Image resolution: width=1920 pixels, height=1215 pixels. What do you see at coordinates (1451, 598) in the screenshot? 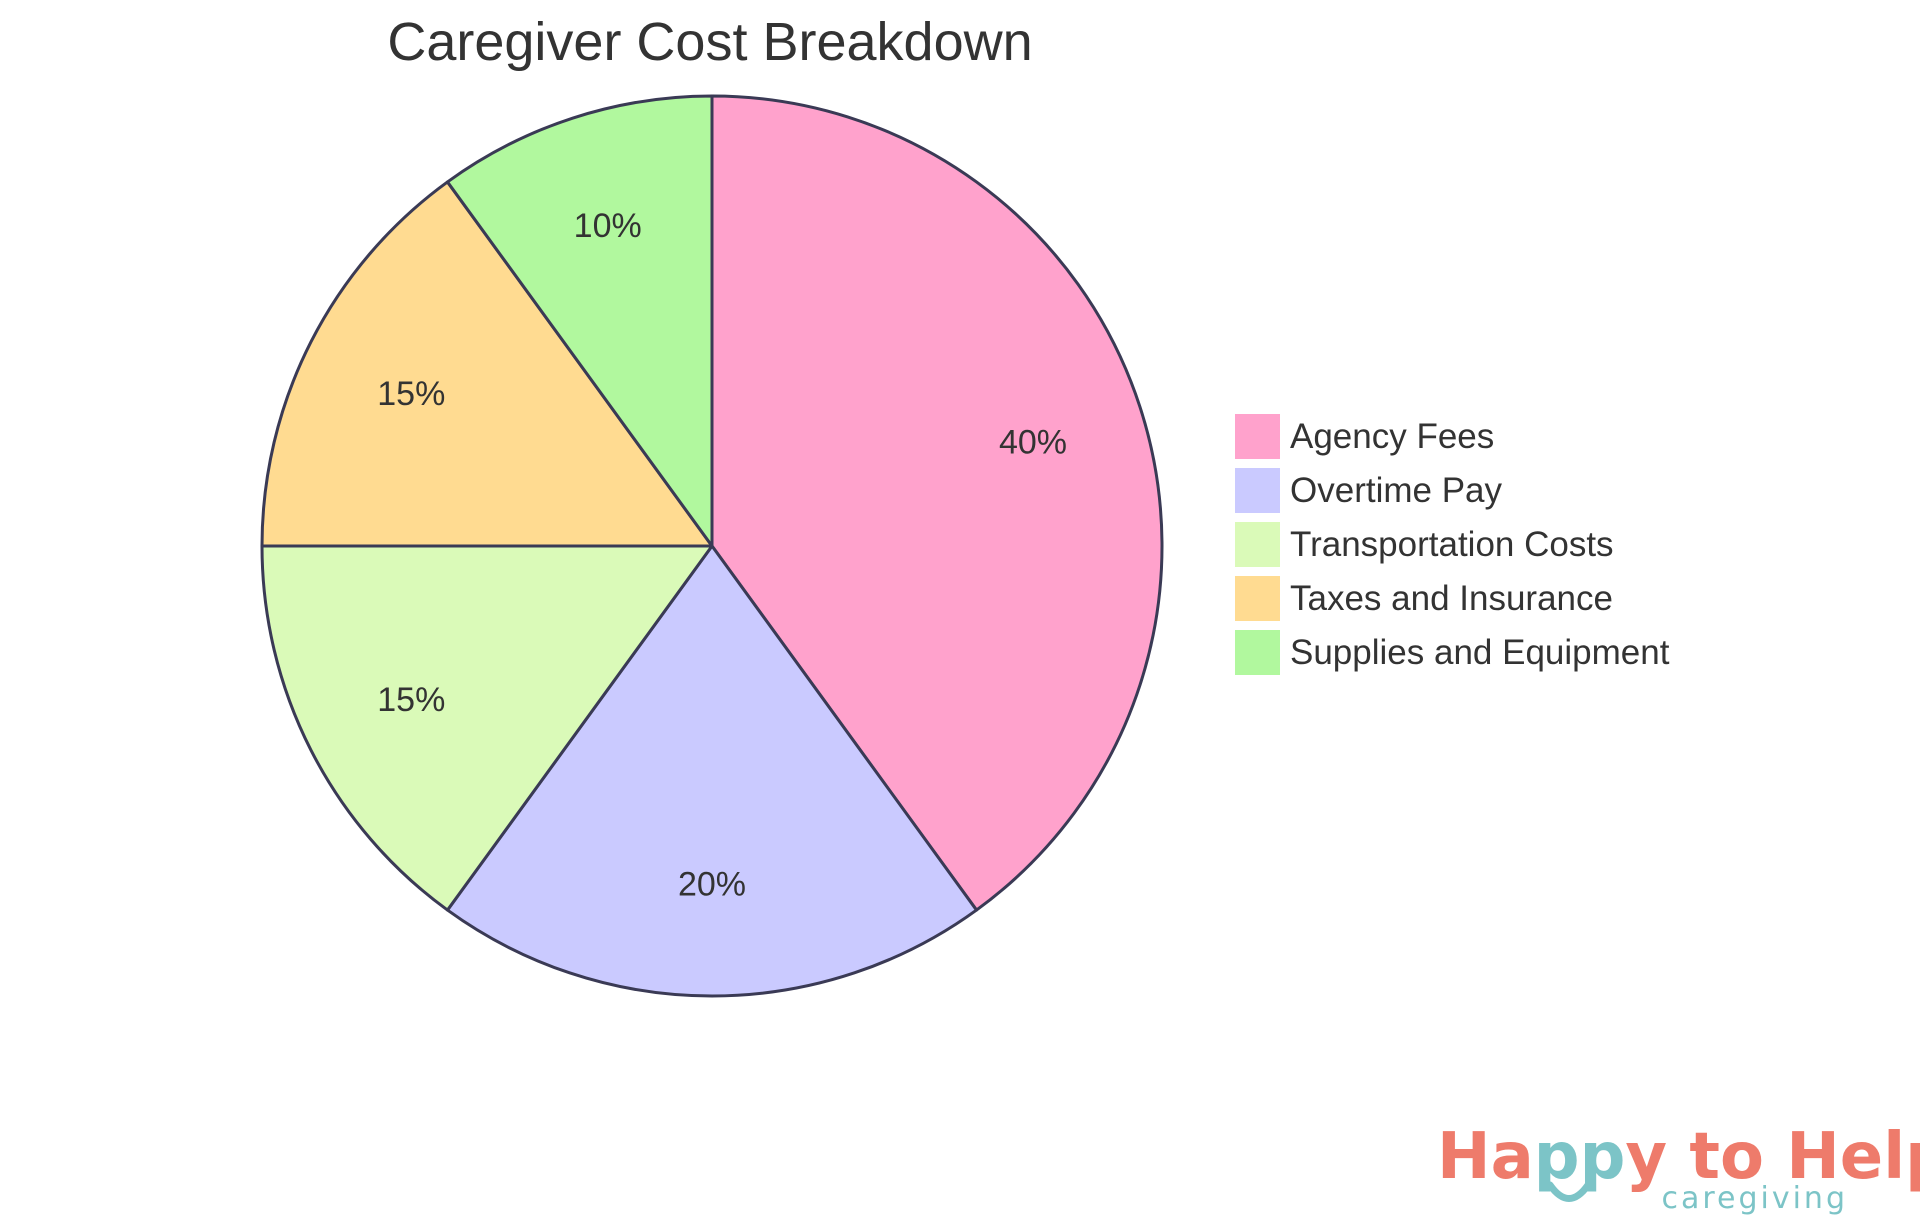
I see `legend-label-3: Taxes and Insurance` at bounding box center [1451, 598].